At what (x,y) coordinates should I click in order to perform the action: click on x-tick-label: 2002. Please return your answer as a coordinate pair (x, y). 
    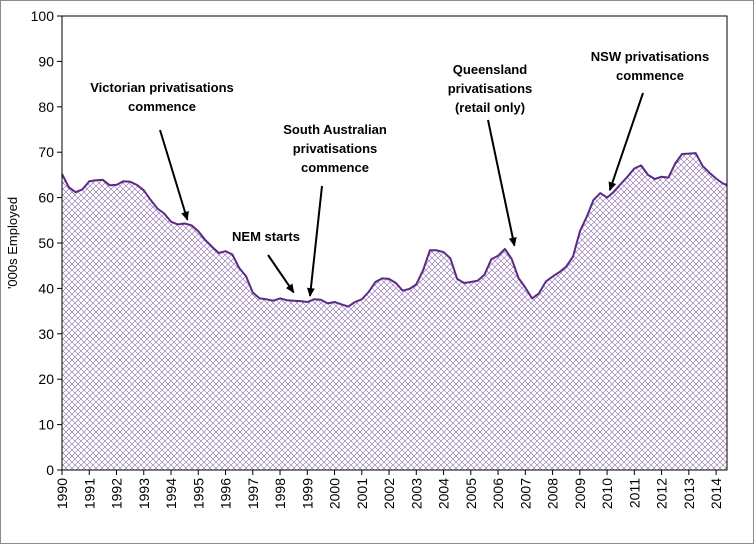
    Looking at the image, I should click on (389, 493).